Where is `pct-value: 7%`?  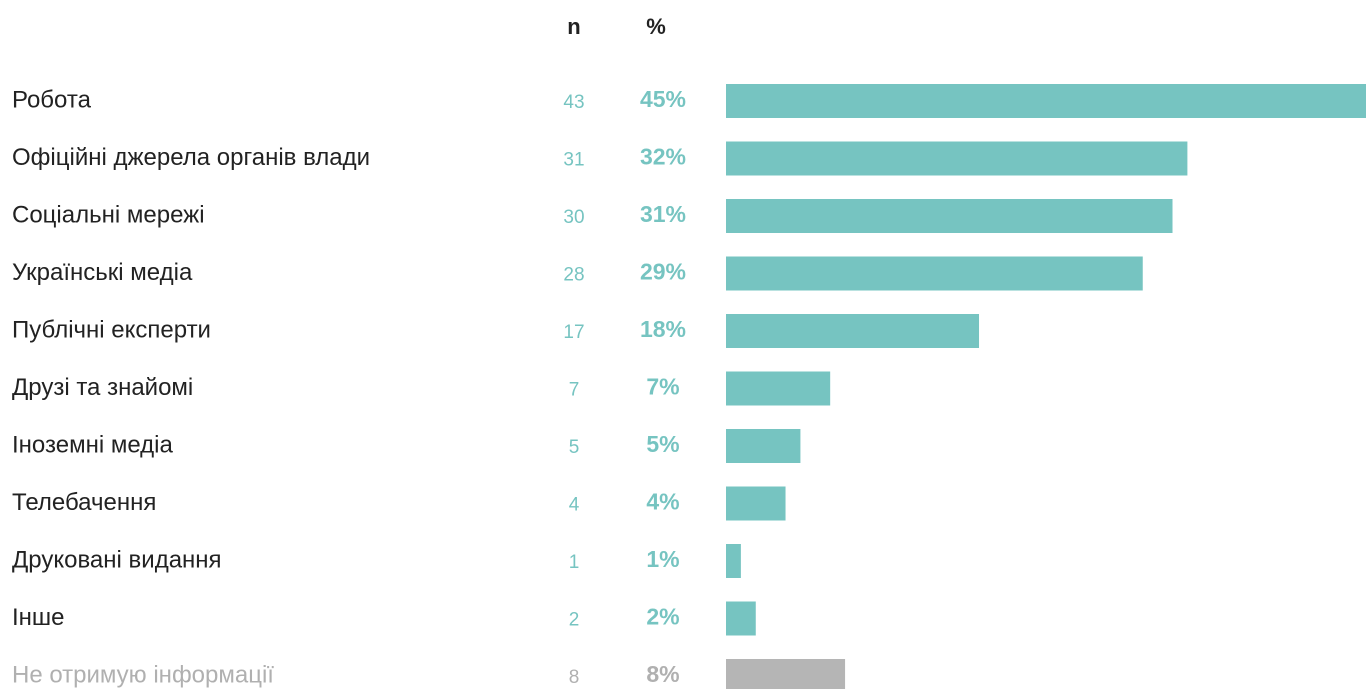 pct-value: 7% is located at coordinates (662, 387).